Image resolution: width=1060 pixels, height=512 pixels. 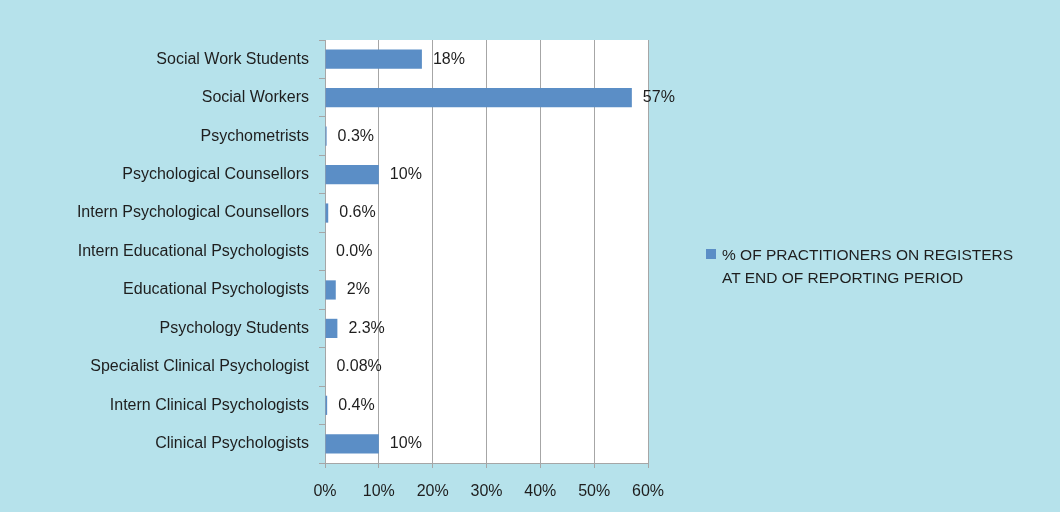 I want to click on x-tick-label: 60%, so click(x=648, y=491).